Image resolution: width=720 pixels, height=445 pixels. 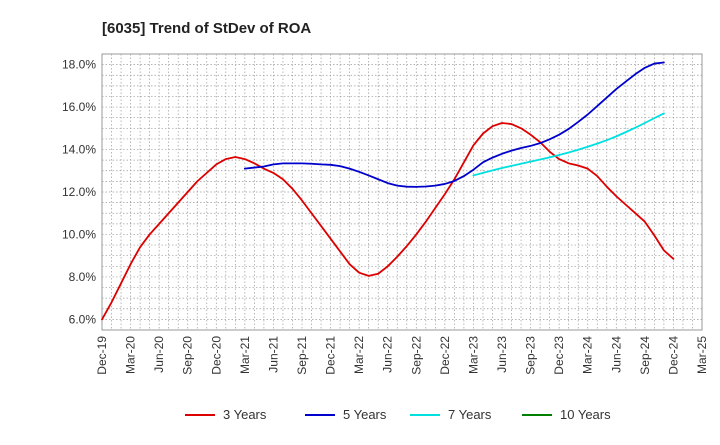 What do you see at coordinates (502, 354) in the screenshot?
I see `x-tick-label: Jun-23` at bounding box center [502, 354].